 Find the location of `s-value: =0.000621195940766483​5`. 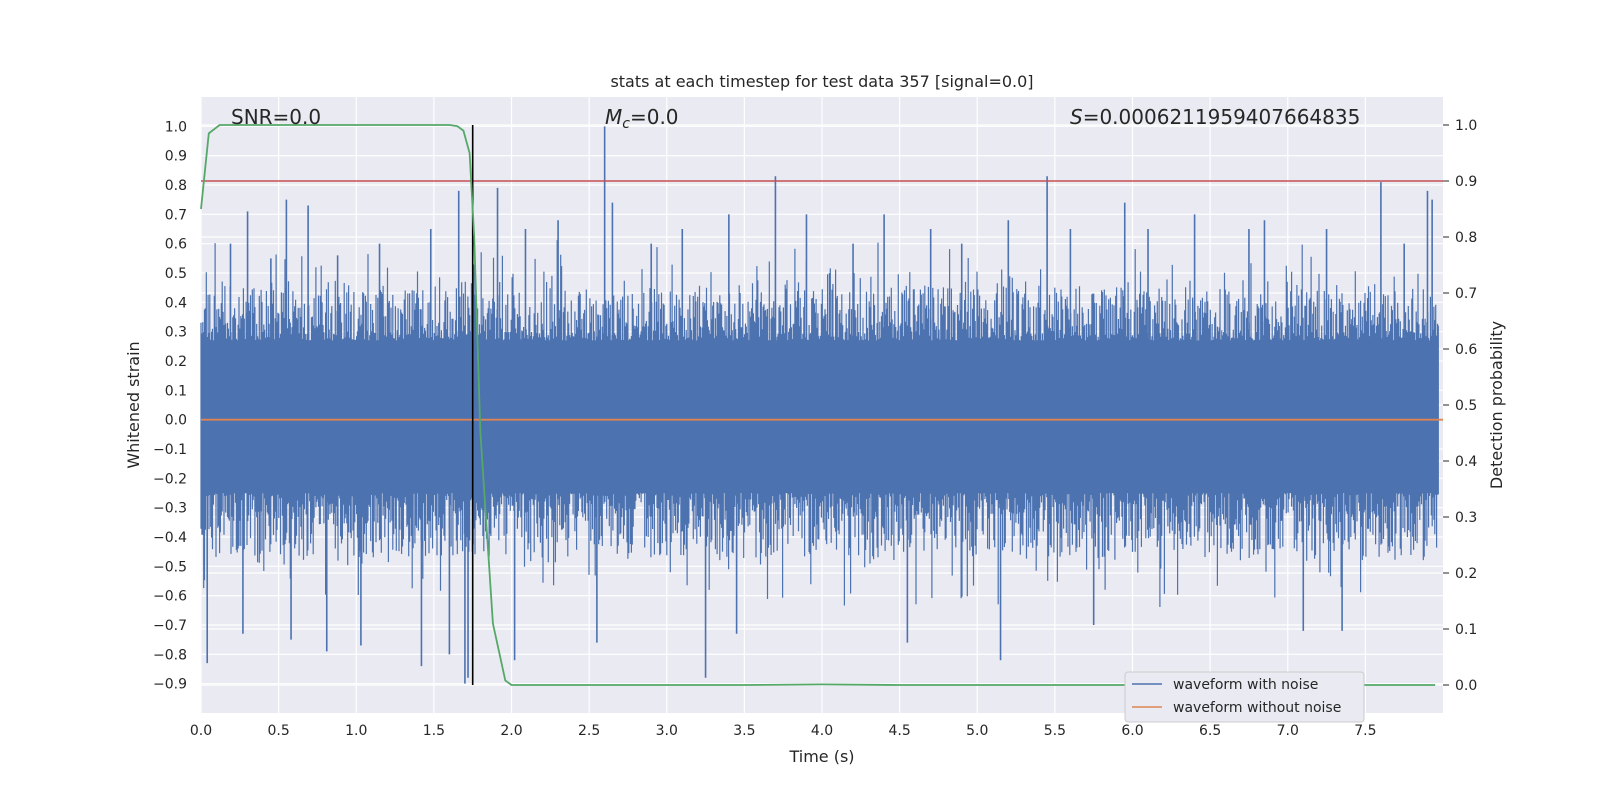

s-value: =0.000621195940766483​5 is located at coordinates (1222, 117).